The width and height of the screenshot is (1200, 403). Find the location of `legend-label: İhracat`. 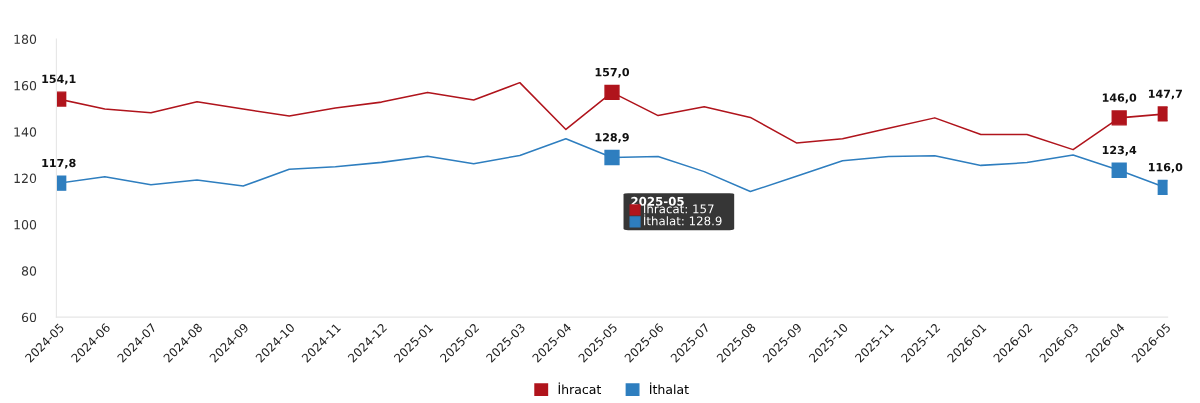

legend-label: İhracat is located at coordinates (580, 388).